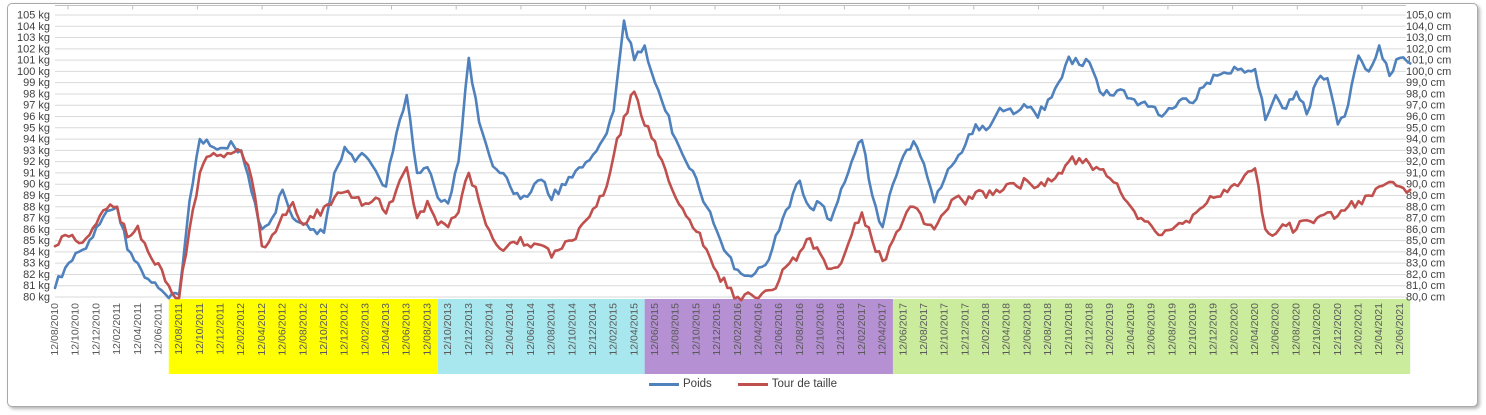  Describe the element at coordinates (510, 329) in the screenshot. I see `x-axis-label: 12/04/2014` at that location.